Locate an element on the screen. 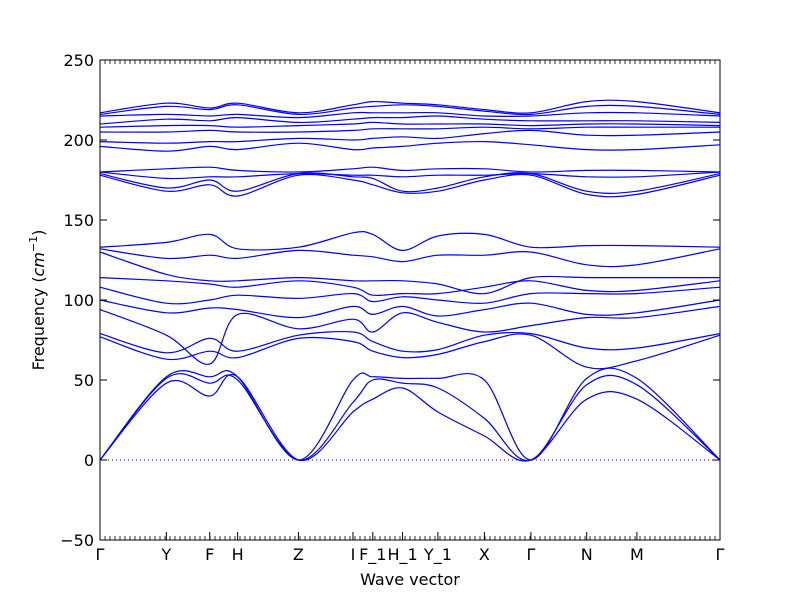 Image resolution: width=800 pixels, height=600 pixels. y-tick-label: 100 is located at coordinates (78, 300).